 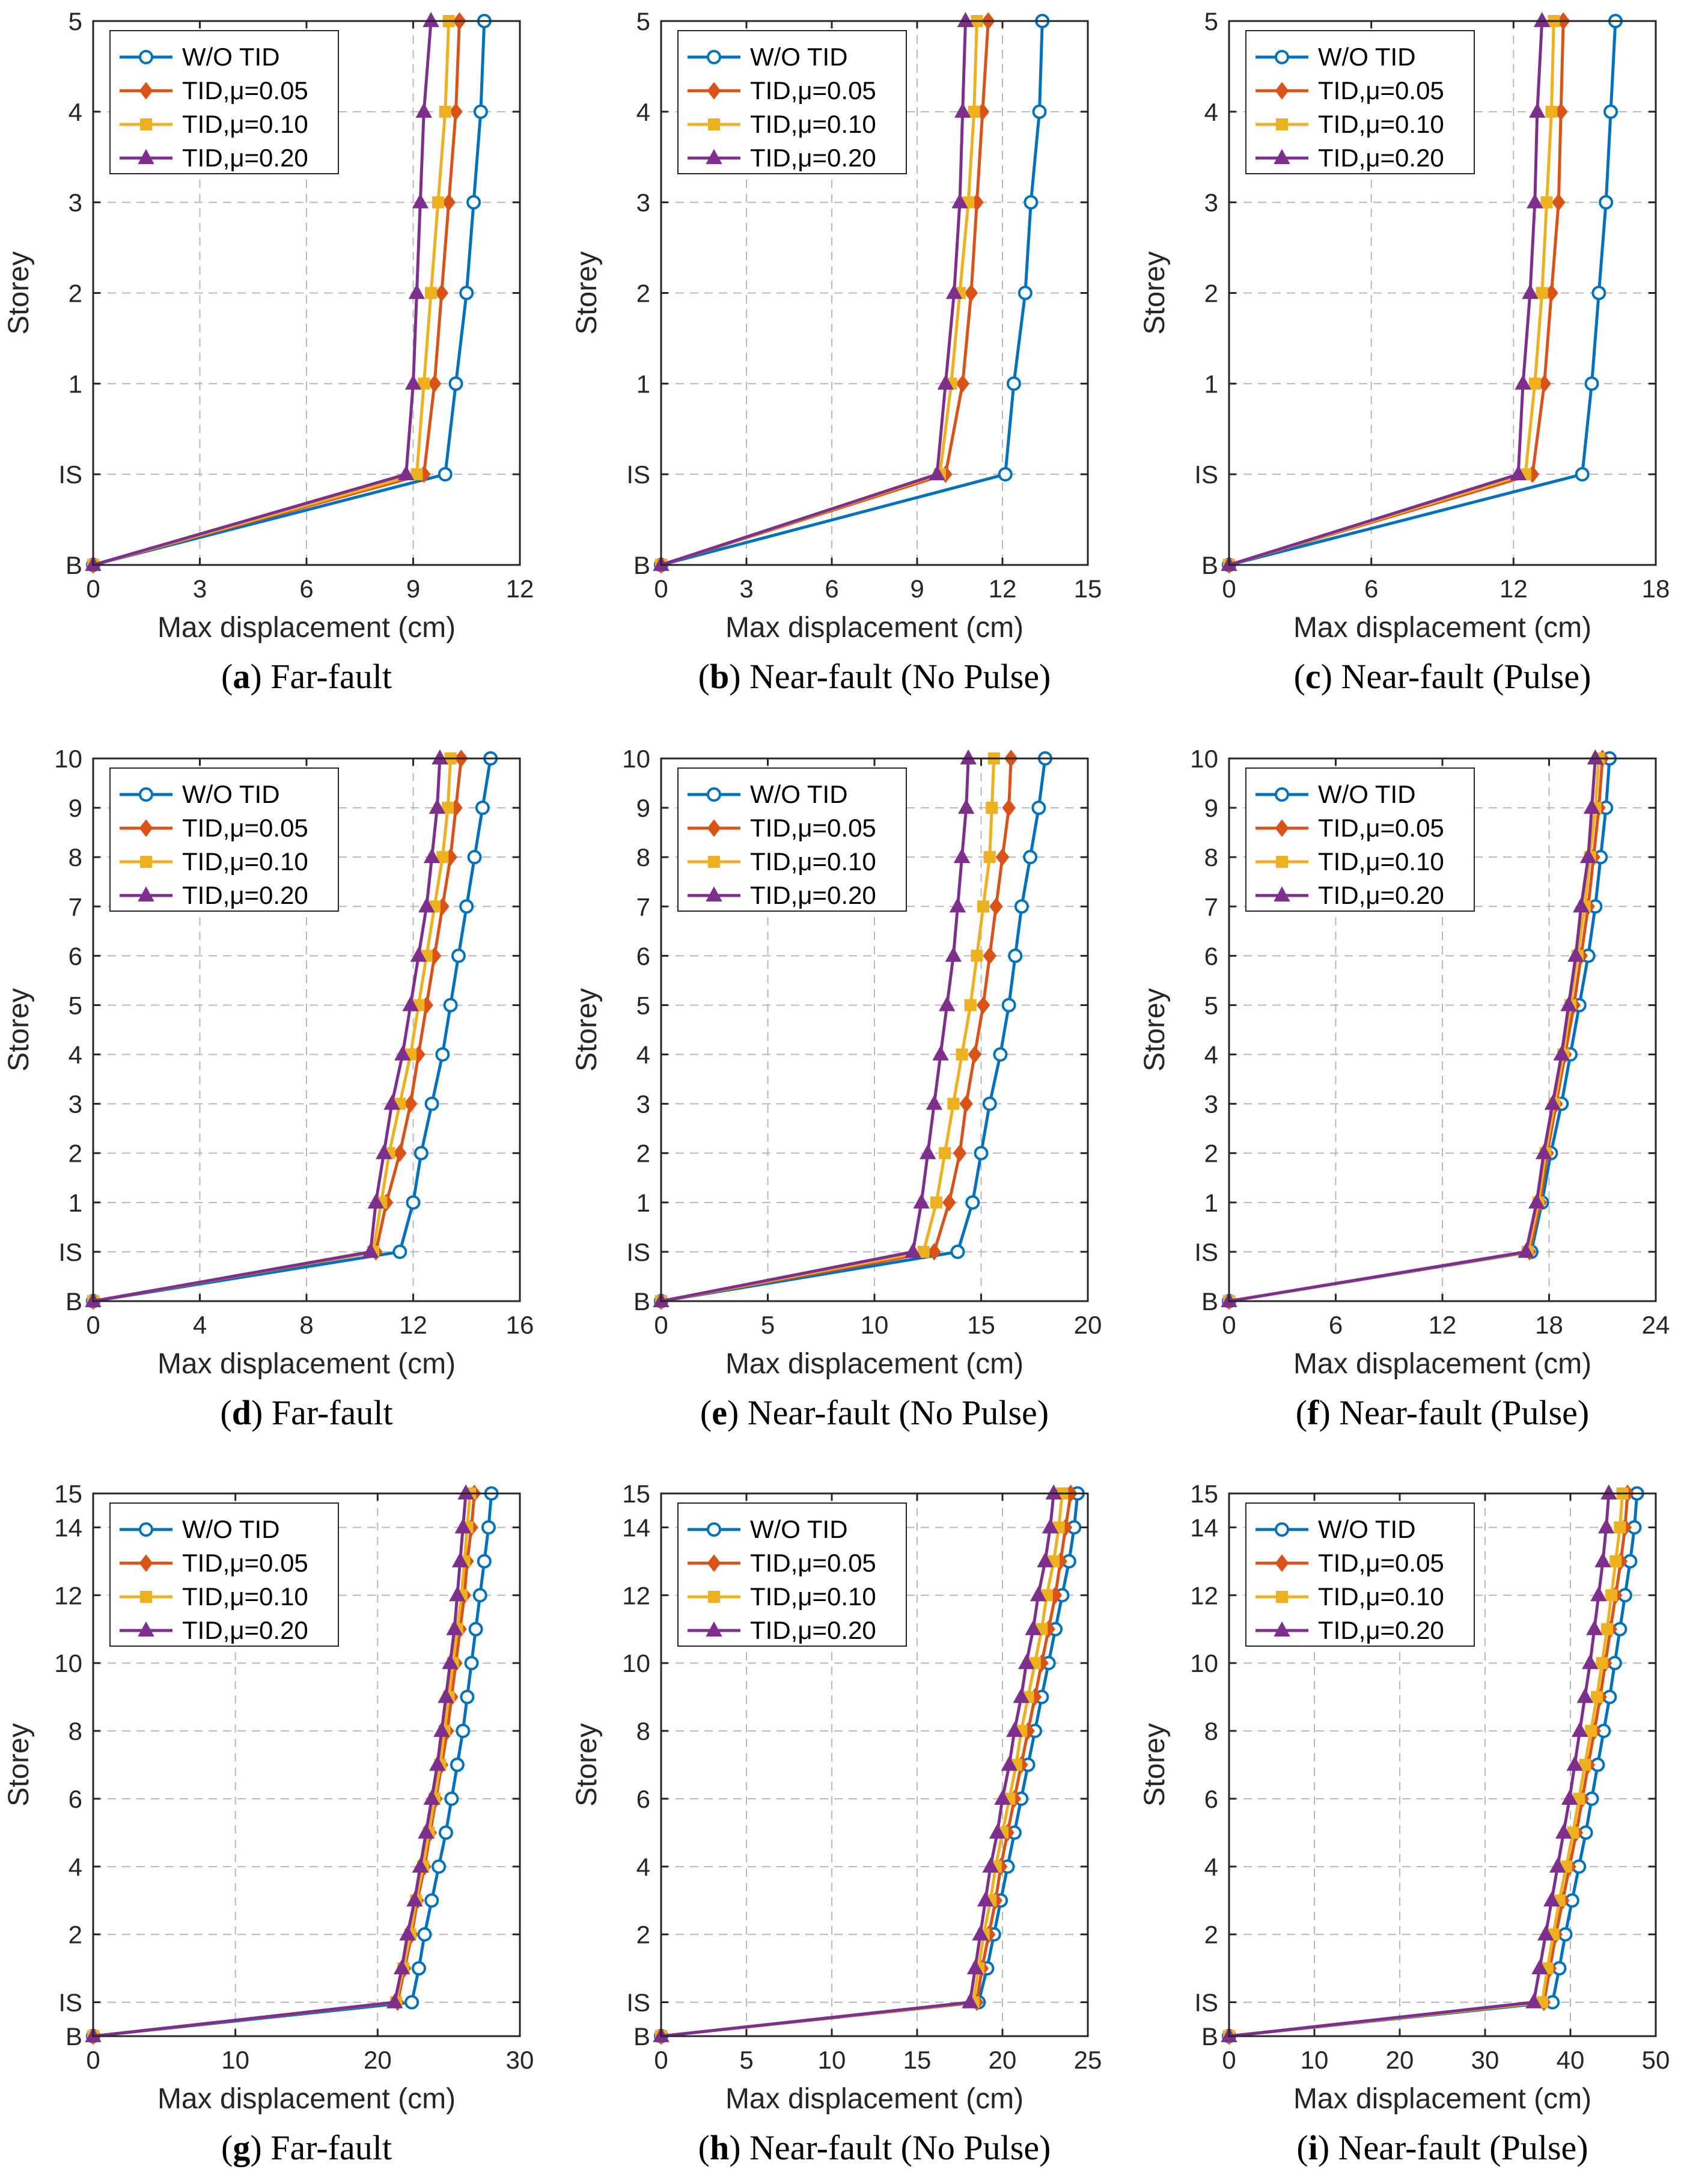 I want to click on legend-entry: TID,μ=0.10, so click(x=245, y=861).